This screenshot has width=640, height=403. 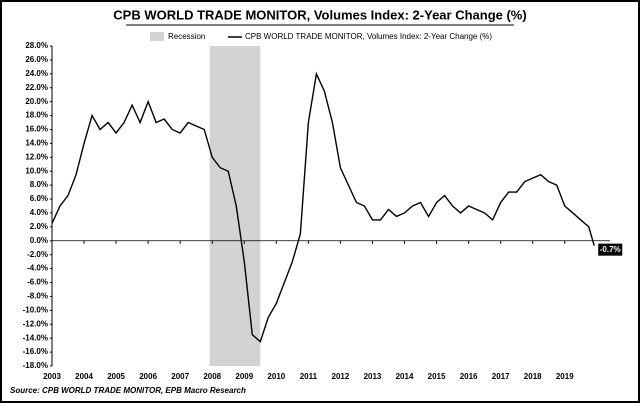 I want to click on x-tick-label: 2009, so click(x=244, y=376).